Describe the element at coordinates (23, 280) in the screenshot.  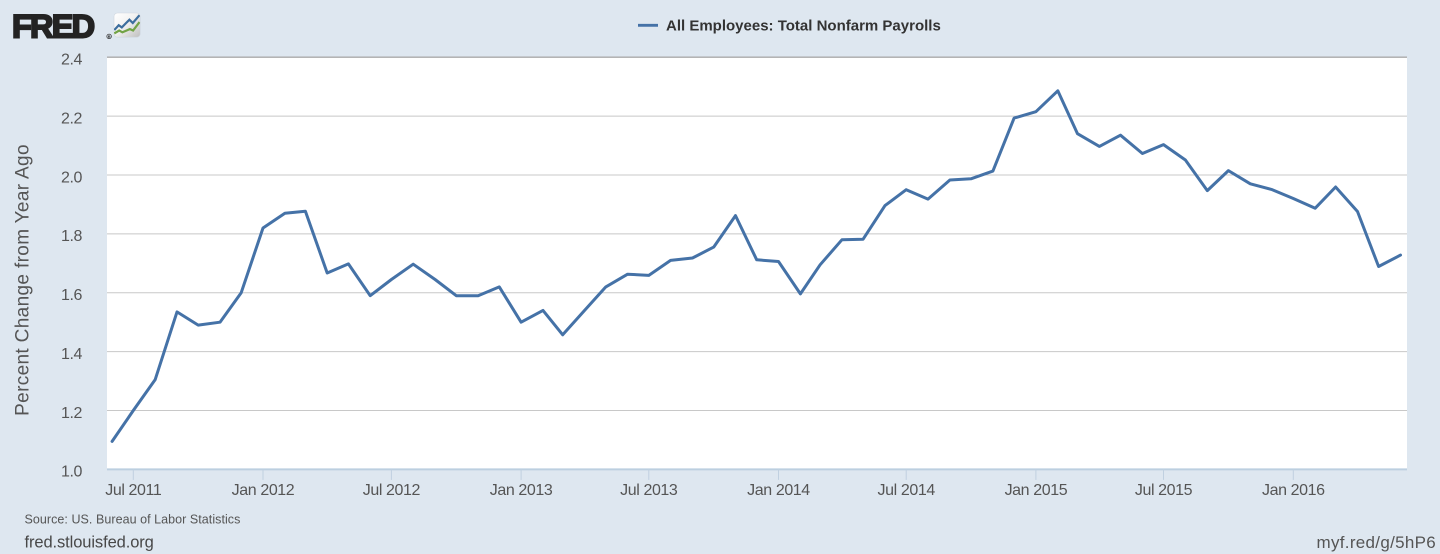
I see `svg-text: Percent Change from Year Ago` at that location.